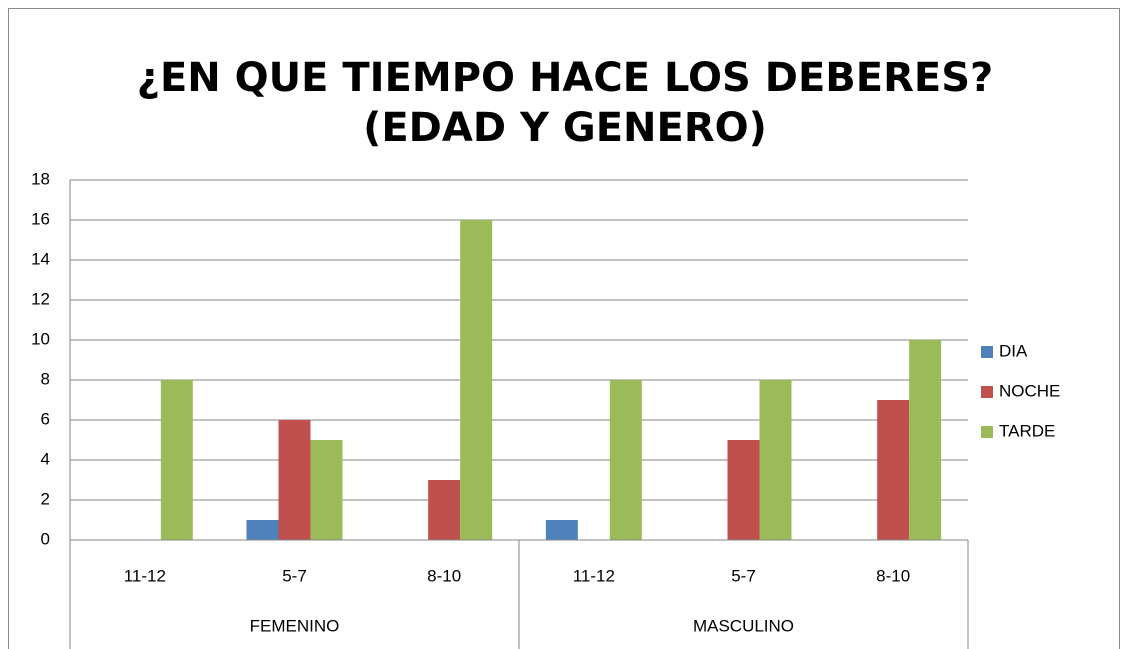 The width and height of the screenshot is (1129, 649). What do you see at coordinates (45, 458) in the screenshot?
I see `y-tick-label: 4` at bounding box center [45, 458].